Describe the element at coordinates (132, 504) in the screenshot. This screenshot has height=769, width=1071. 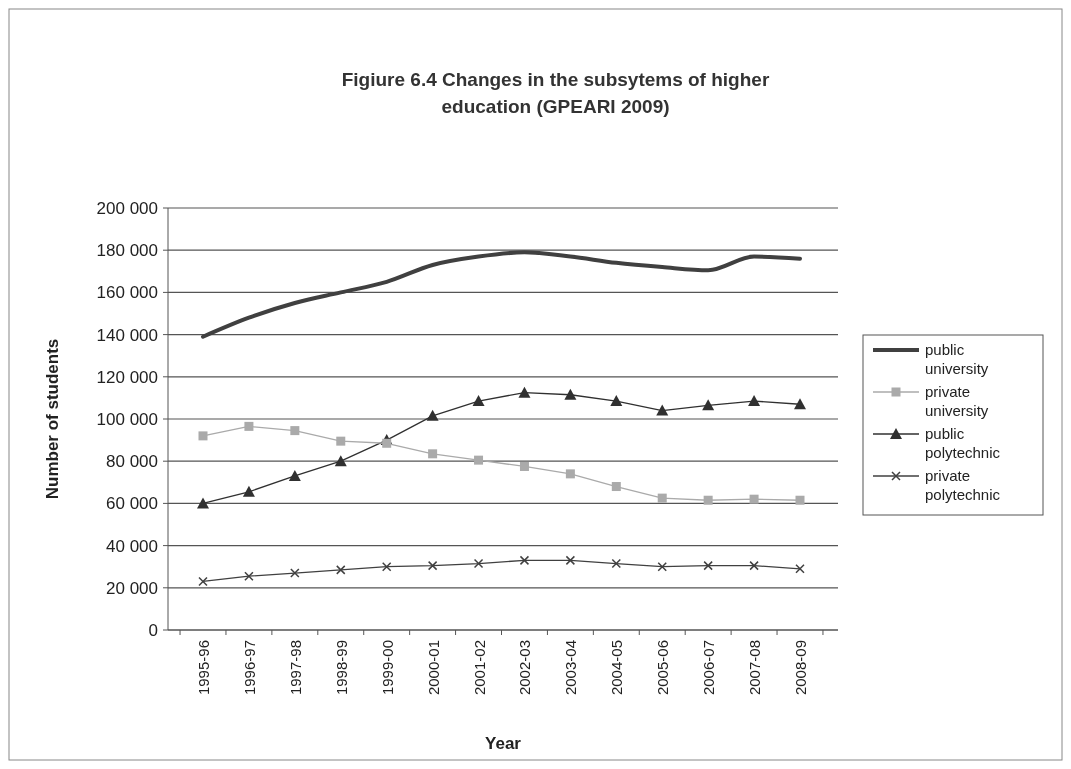
I see `y-tick-label: 60 000` at that location.